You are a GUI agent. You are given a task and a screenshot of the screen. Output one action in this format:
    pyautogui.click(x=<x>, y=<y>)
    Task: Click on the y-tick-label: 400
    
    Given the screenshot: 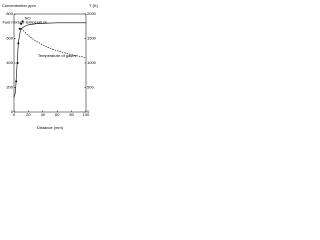 What is the action you would take?
    pyautogui.click(x=9, y=62)
    